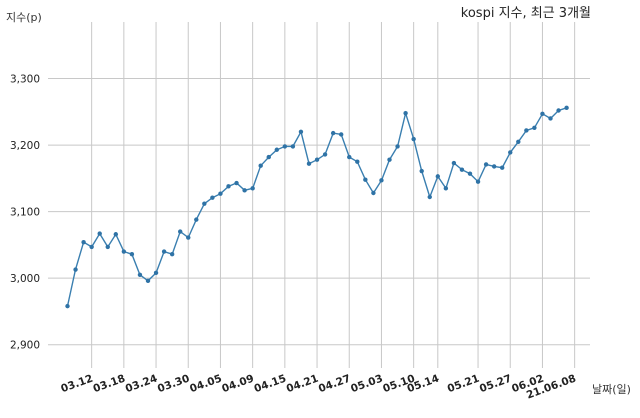 The height and width of the screenshot is (418, 640). I want to click on y-tick-label: 3,300, so click(25, 80).